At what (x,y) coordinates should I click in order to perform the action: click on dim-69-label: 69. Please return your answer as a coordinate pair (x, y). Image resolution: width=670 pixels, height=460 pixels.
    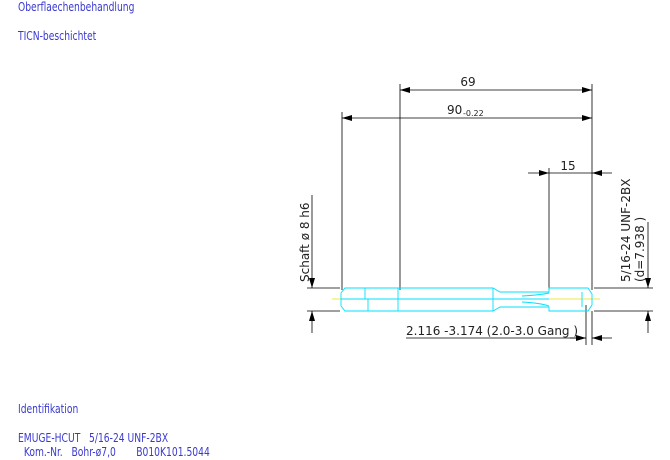
    Looking at the image, I should click on (467, 82).